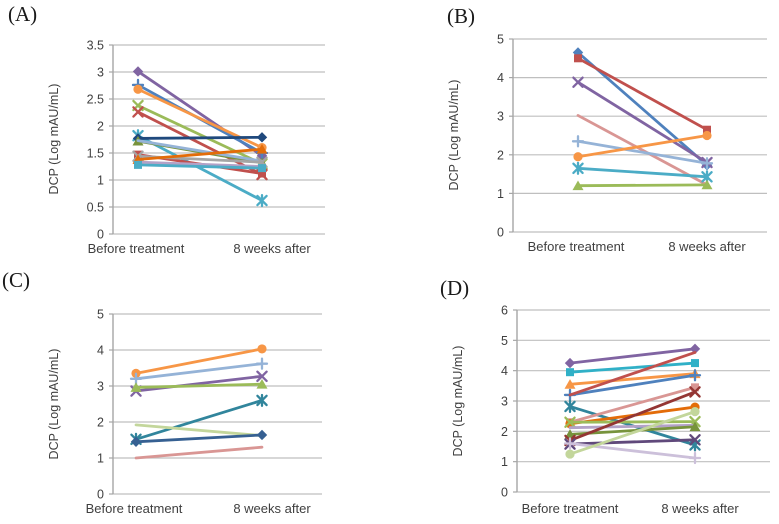  Describe the element at coordinates (95, 154) in the screenshot. I see `tick-label: 1.5` at that location.